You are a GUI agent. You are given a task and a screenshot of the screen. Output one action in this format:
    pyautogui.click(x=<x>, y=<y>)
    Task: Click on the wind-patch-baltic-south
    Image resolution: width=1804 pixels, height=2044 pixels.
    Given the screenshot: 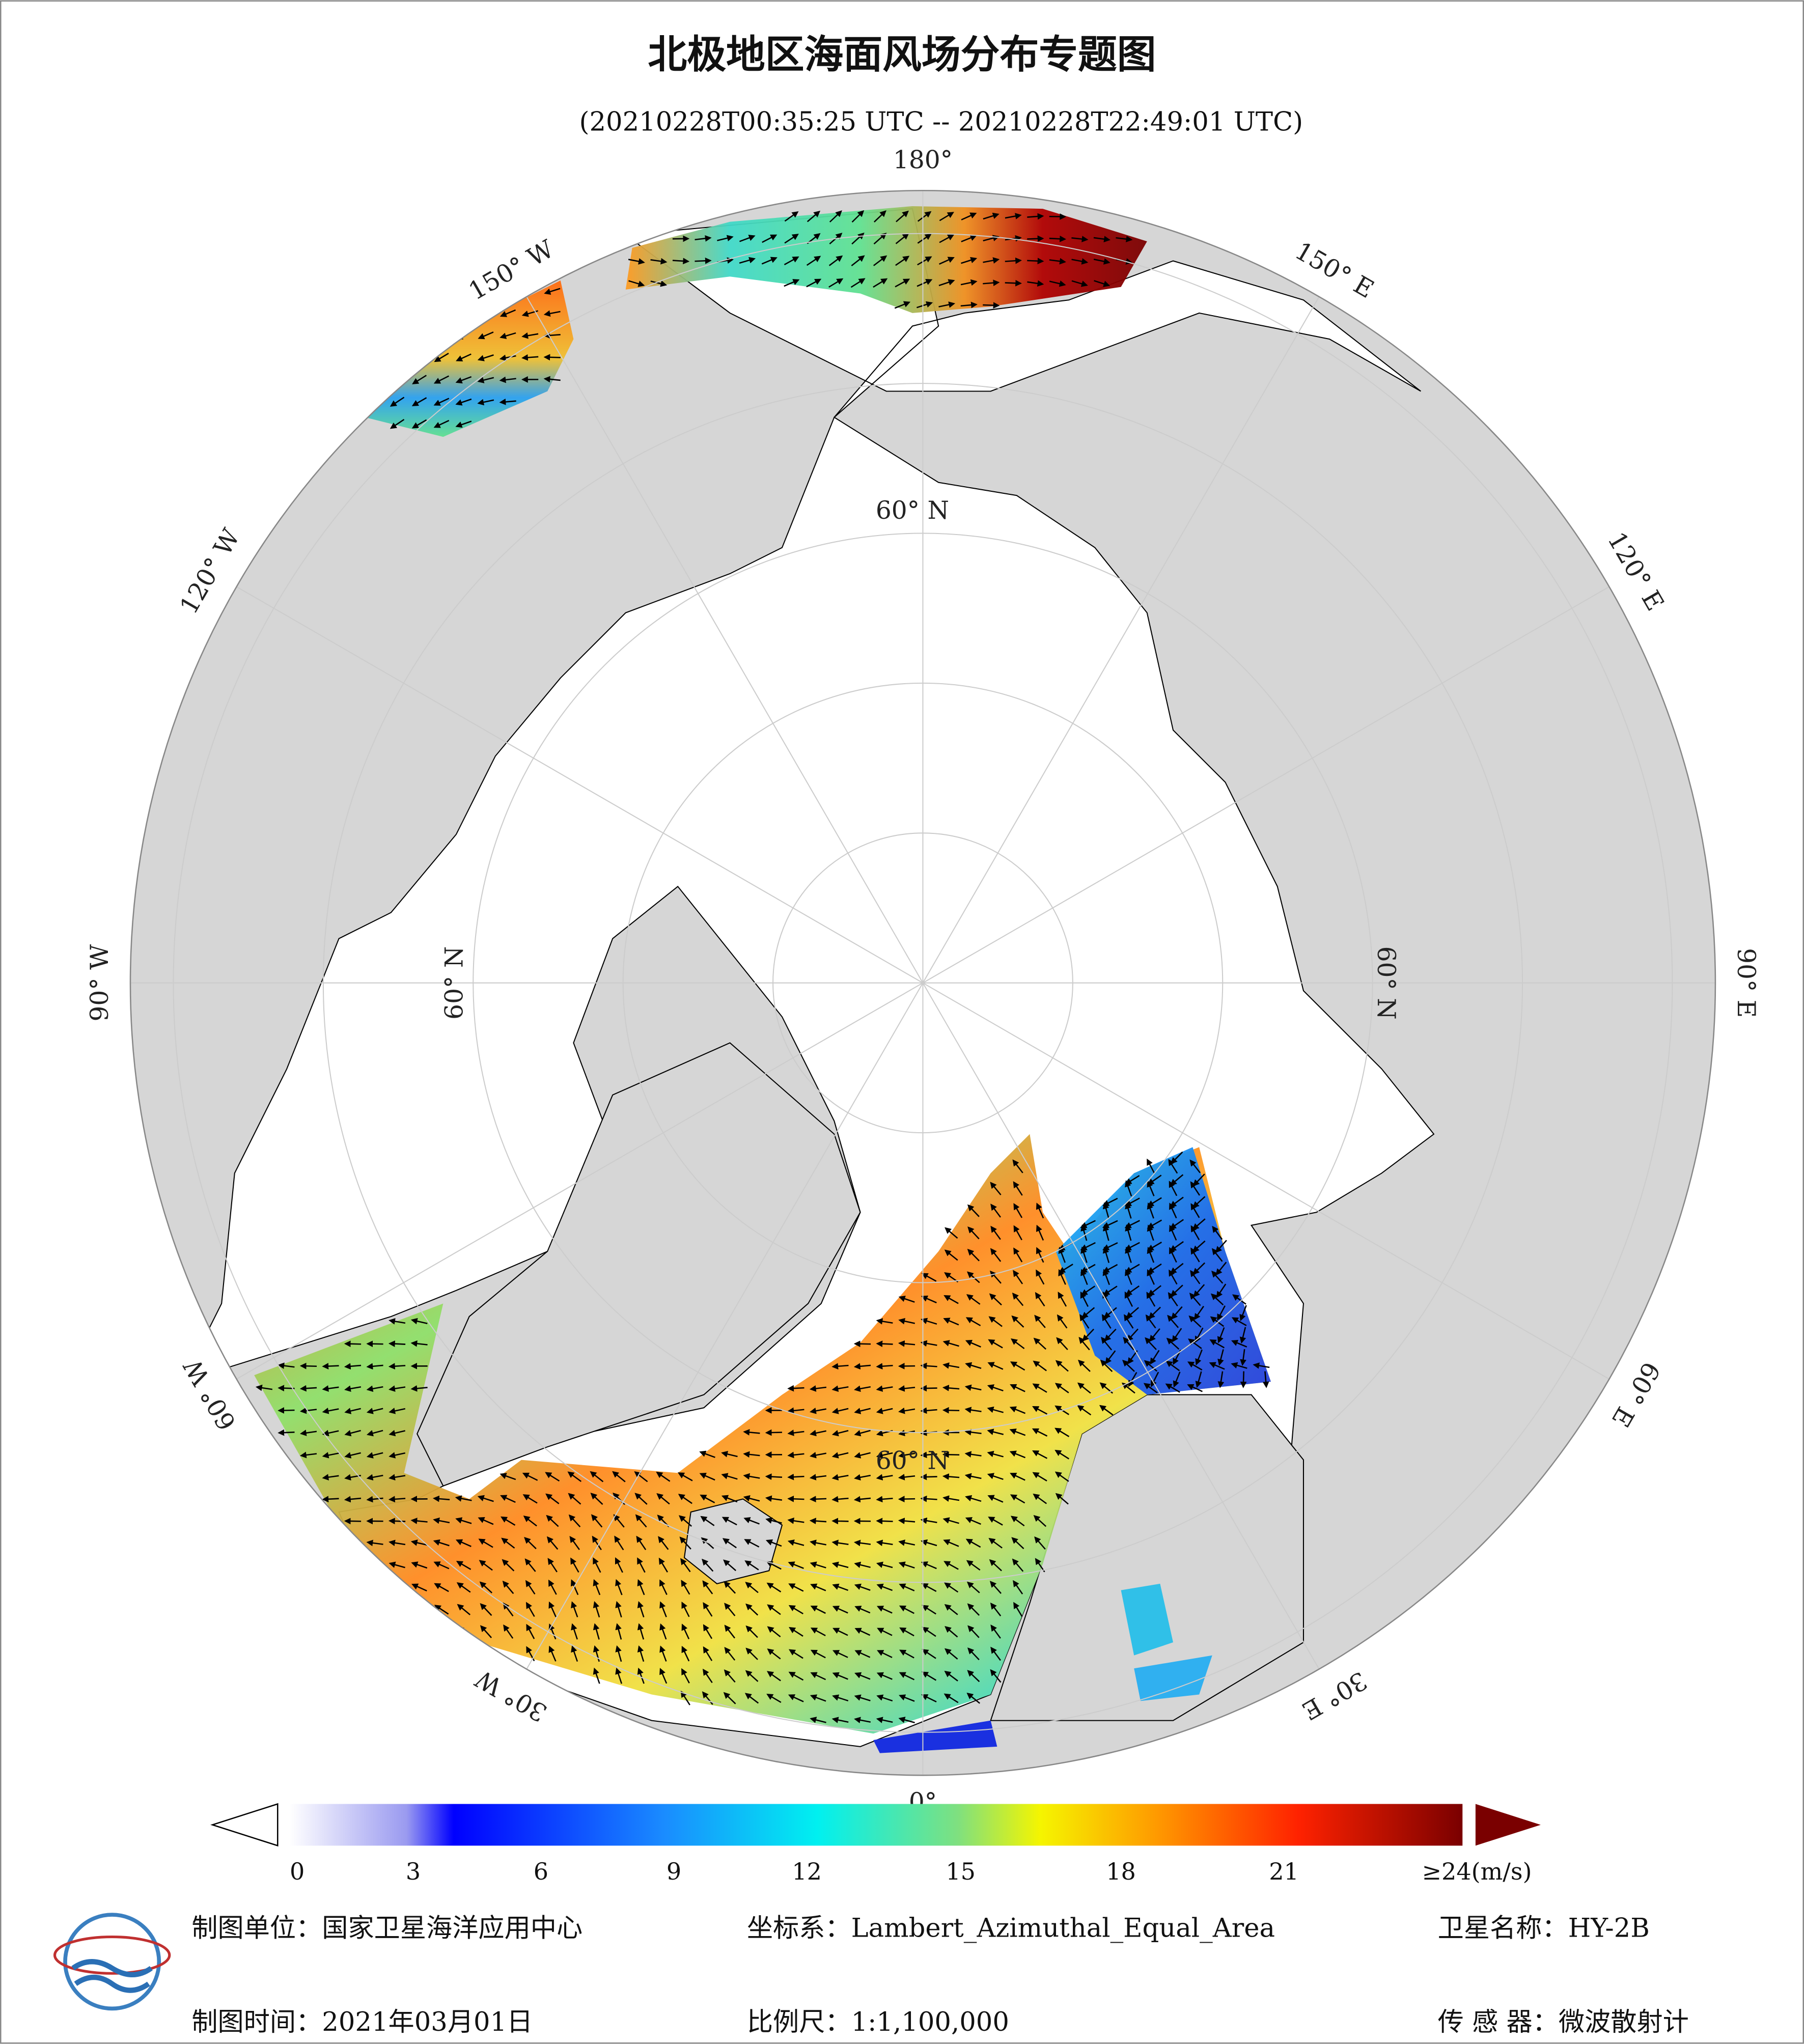 What is the action you would take?
    pyautogui.click(x=1173, y=1678)
    